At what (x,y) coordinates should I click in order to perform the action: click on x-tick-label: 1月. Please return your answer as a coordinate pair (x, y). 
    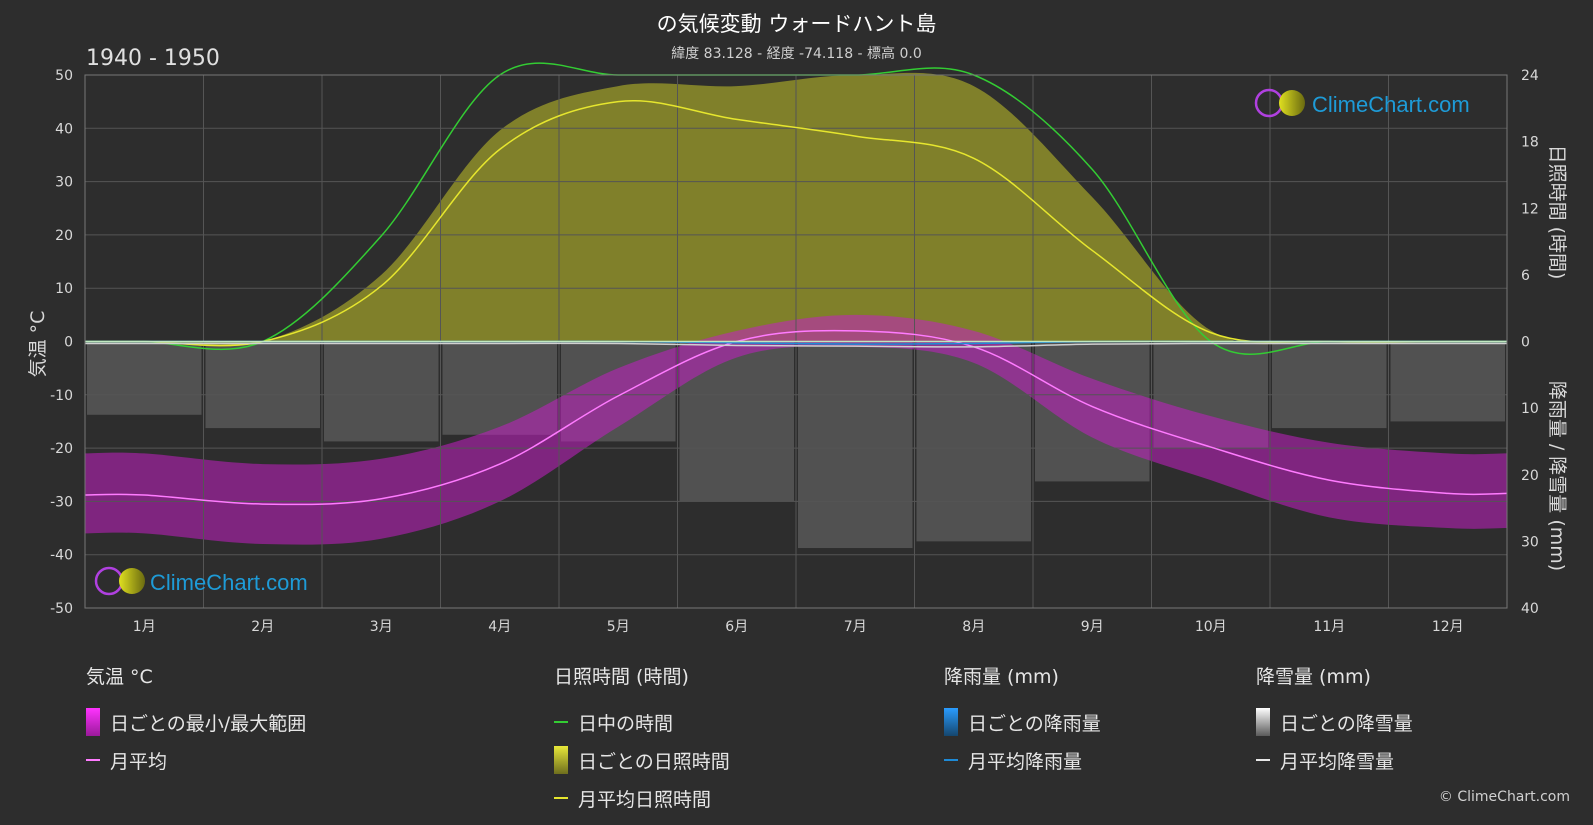
    Looking at the image, I should click on (144, 627).